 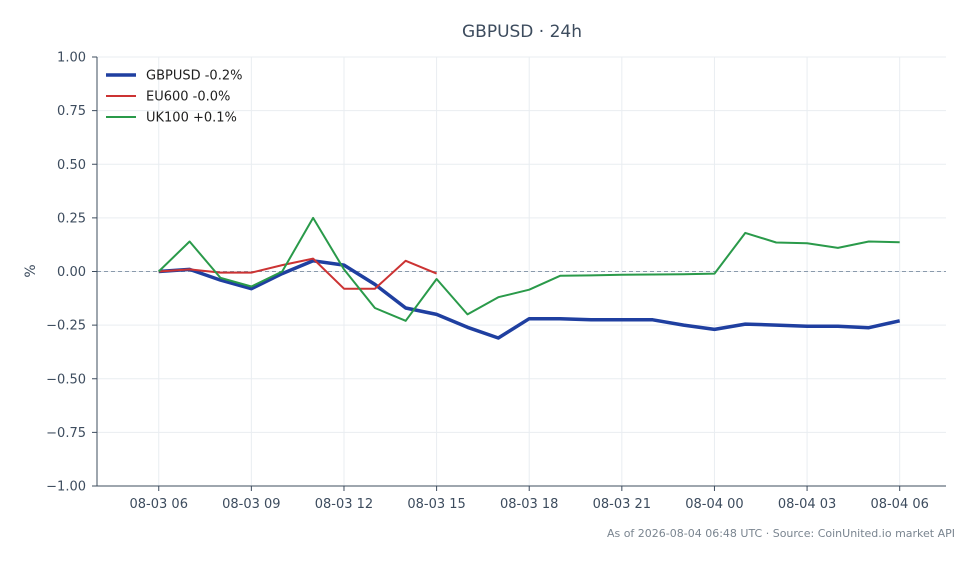 What do you see at coordinates (622, 504) in the screenshot?
I see `x-tick-label: 08-03 21` at bounding box center [622, 504].